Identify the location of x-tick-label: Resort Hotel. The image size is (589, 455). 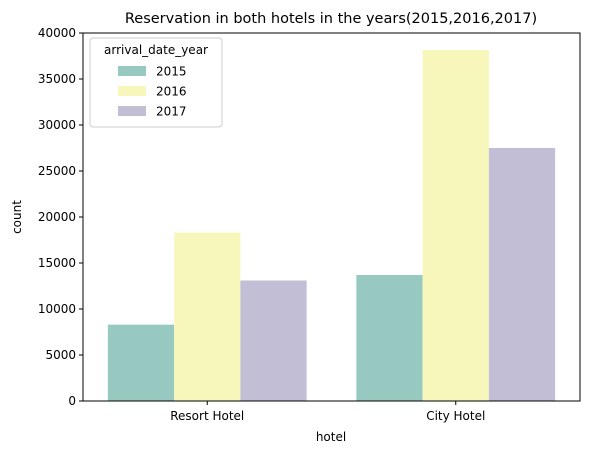
(207, 416).